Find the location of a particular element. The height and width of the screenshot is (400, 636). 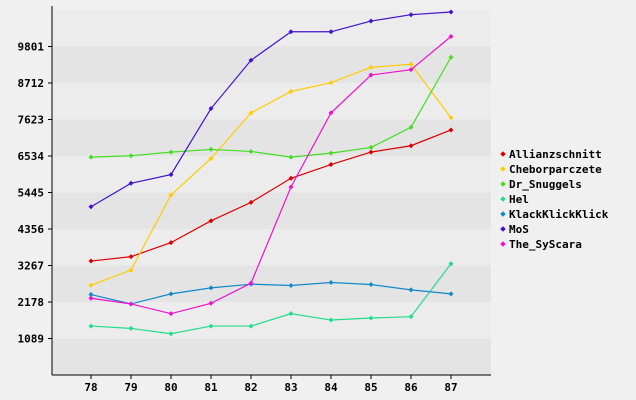

x-tick-label: 82 is located at coordinates (250, 387).